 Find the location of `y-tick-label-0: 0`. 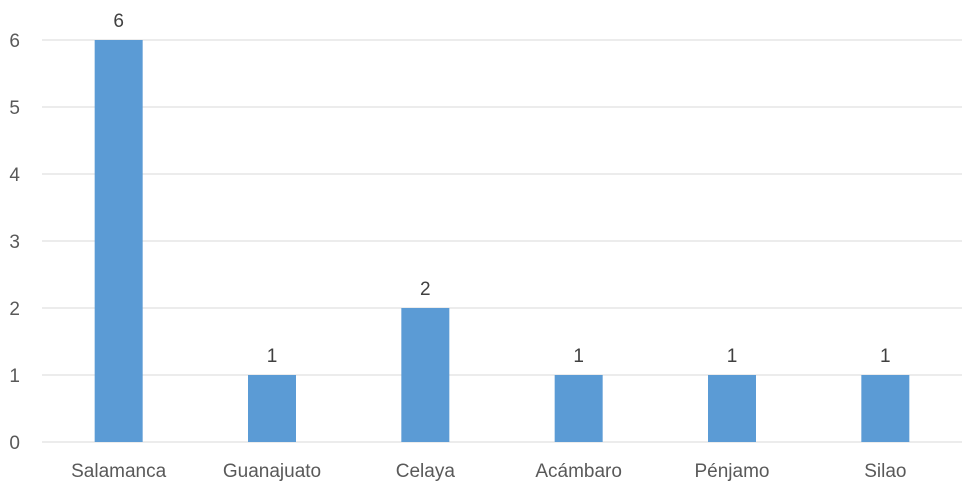

y-tick-label-0: 0 is located at coordinates (14, 443).